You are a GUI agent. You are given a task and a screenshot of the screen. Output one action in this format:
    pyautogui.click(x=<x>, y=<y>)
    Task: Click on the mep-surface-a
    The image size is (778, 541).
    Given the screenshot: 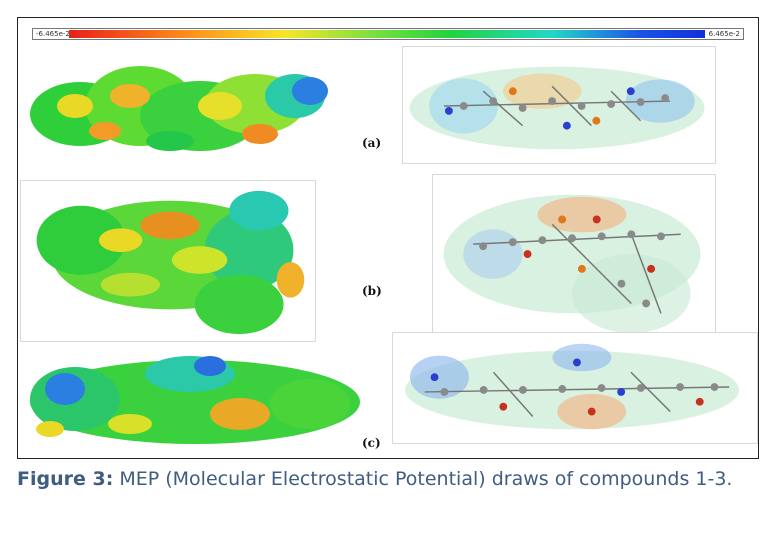 What is the action you would take?
    pyautogui.click(x=185, y=105)
    